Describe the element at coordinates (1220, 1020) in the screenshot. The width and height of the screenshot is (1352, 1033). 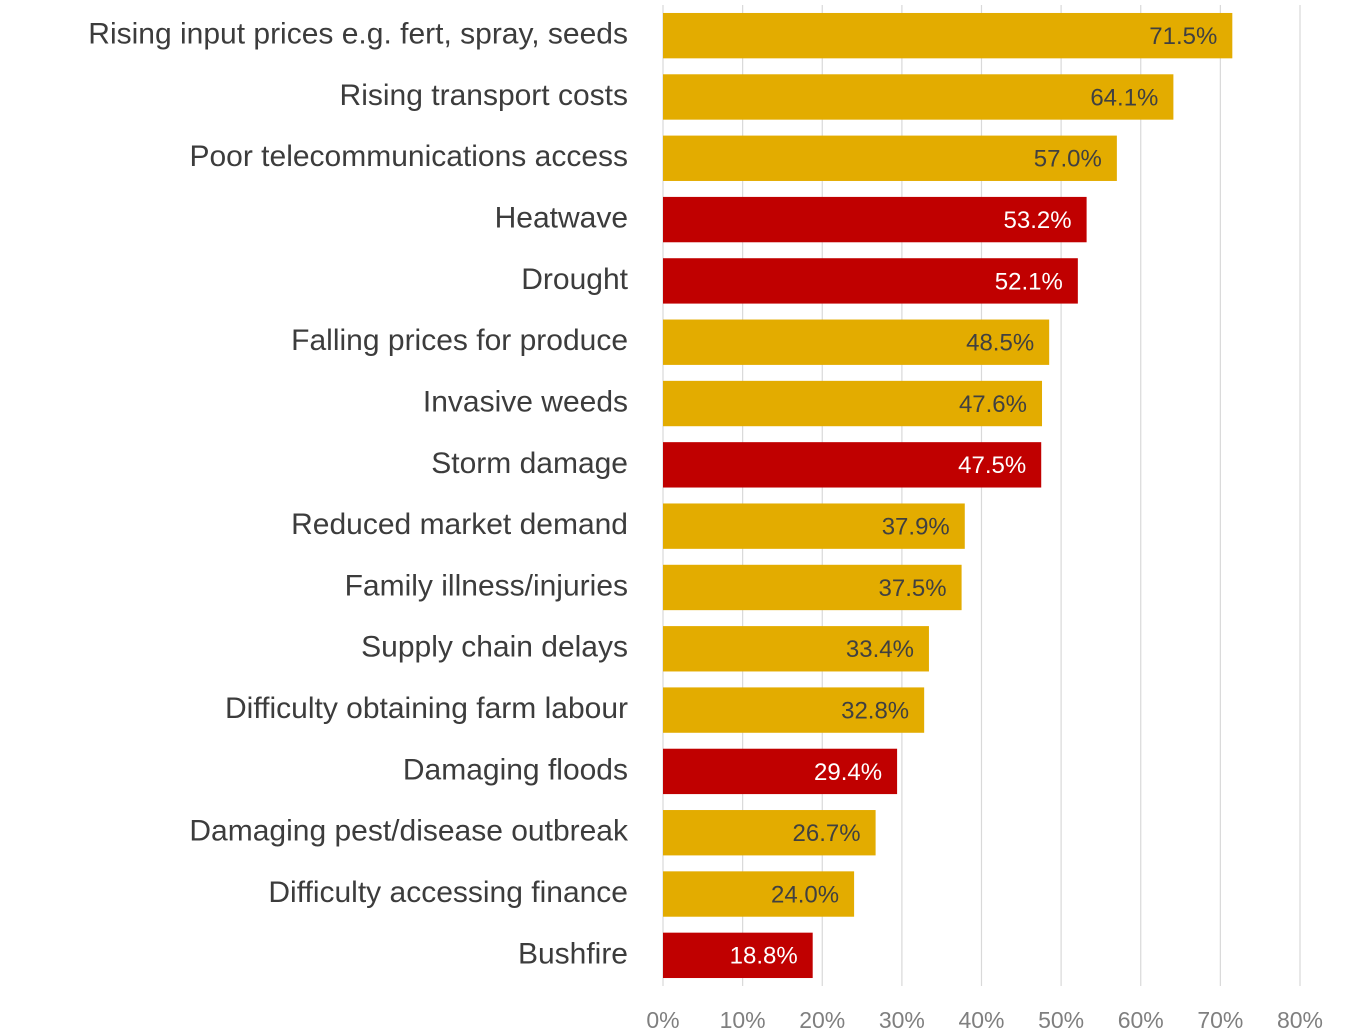
I see `x-tick-label: 70%` at that location.